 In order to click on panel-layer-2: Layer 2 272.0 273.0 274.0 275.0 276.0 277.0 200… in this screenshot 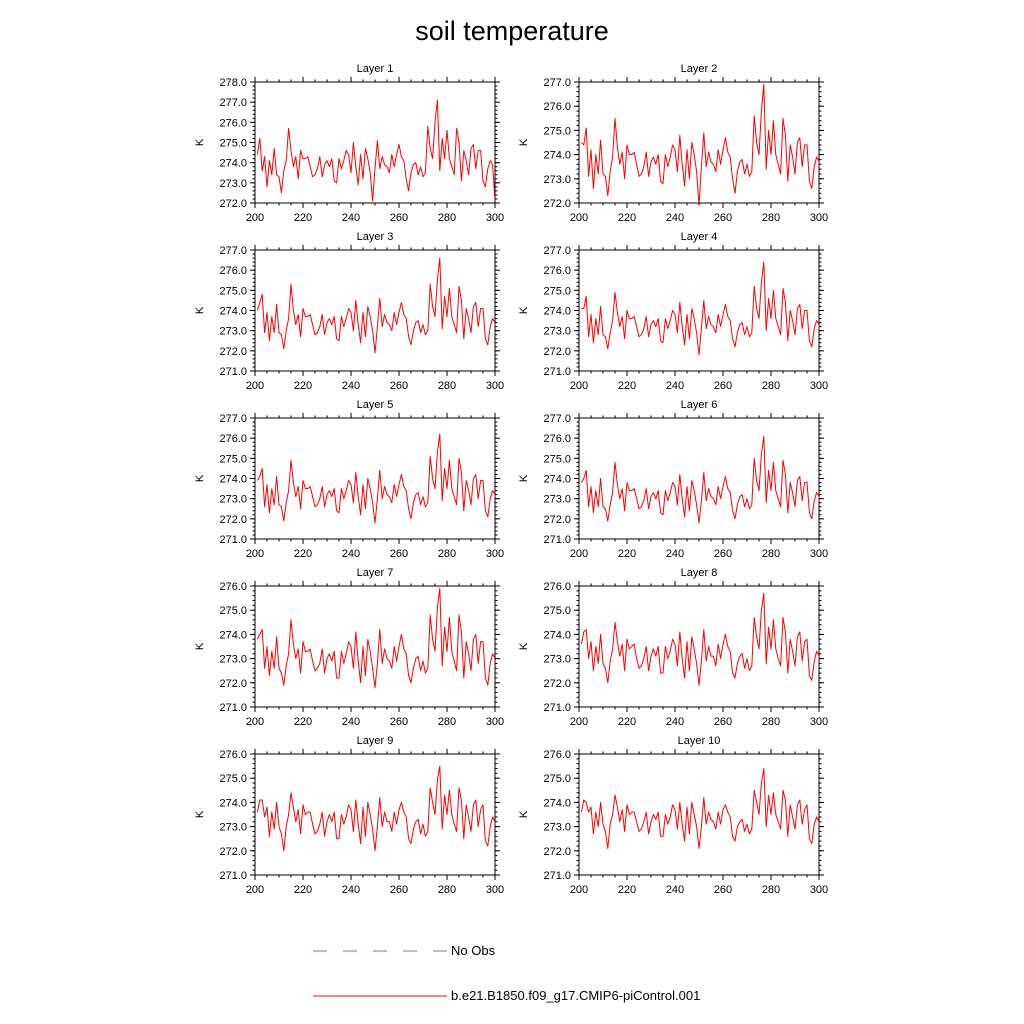, I will do `click(673, 143)`.